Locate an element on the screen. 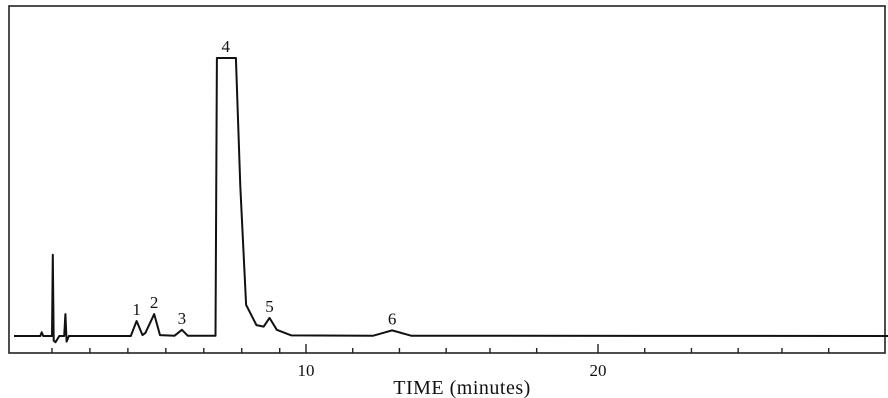 This screenshot has height=398, width=888. x-axis-ticks is located at coordinates (440, 348).